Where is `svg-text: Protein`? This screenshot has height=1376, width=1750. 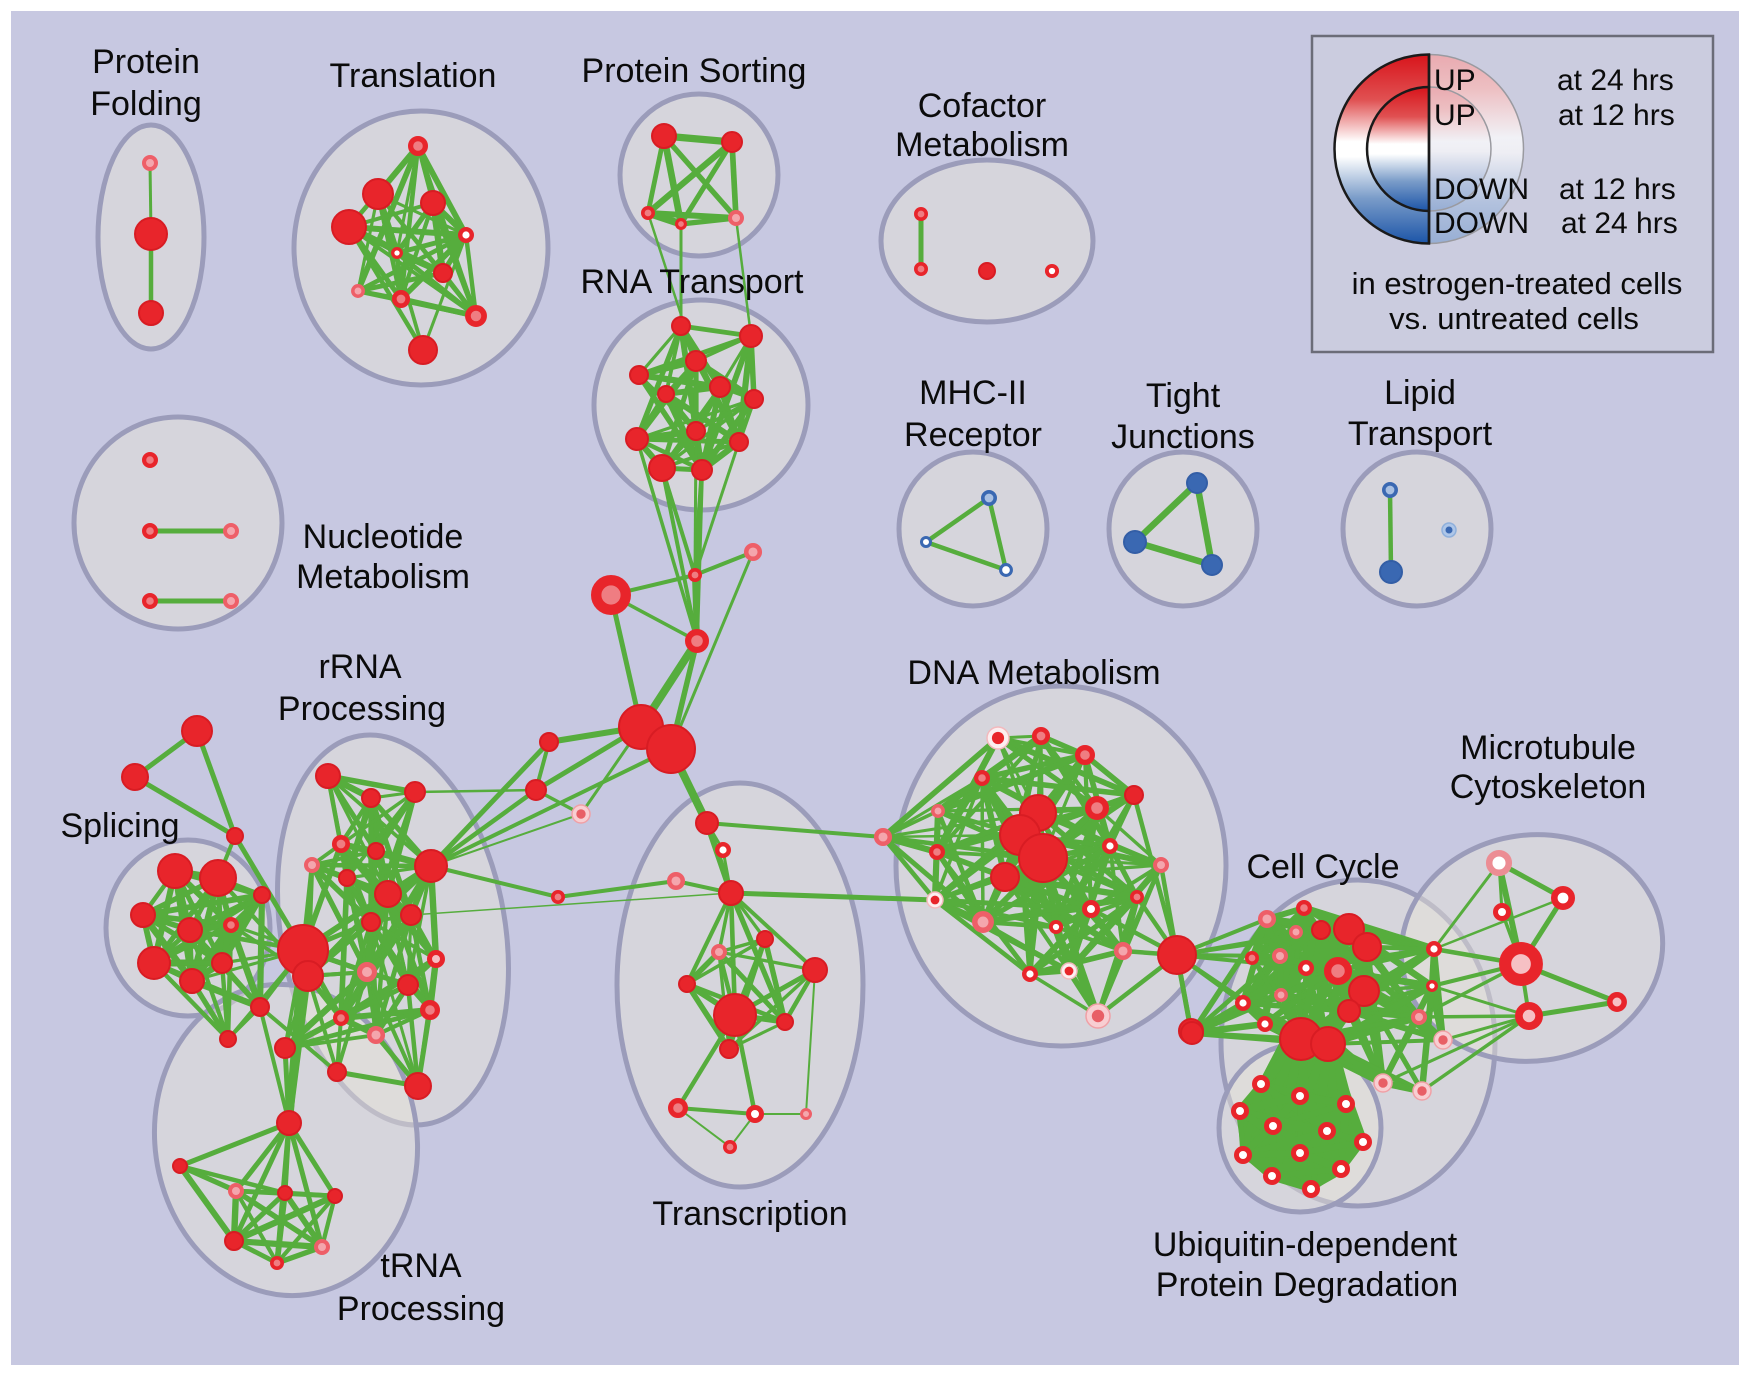 svg-text: Protein is located at coordinates (146, 62).